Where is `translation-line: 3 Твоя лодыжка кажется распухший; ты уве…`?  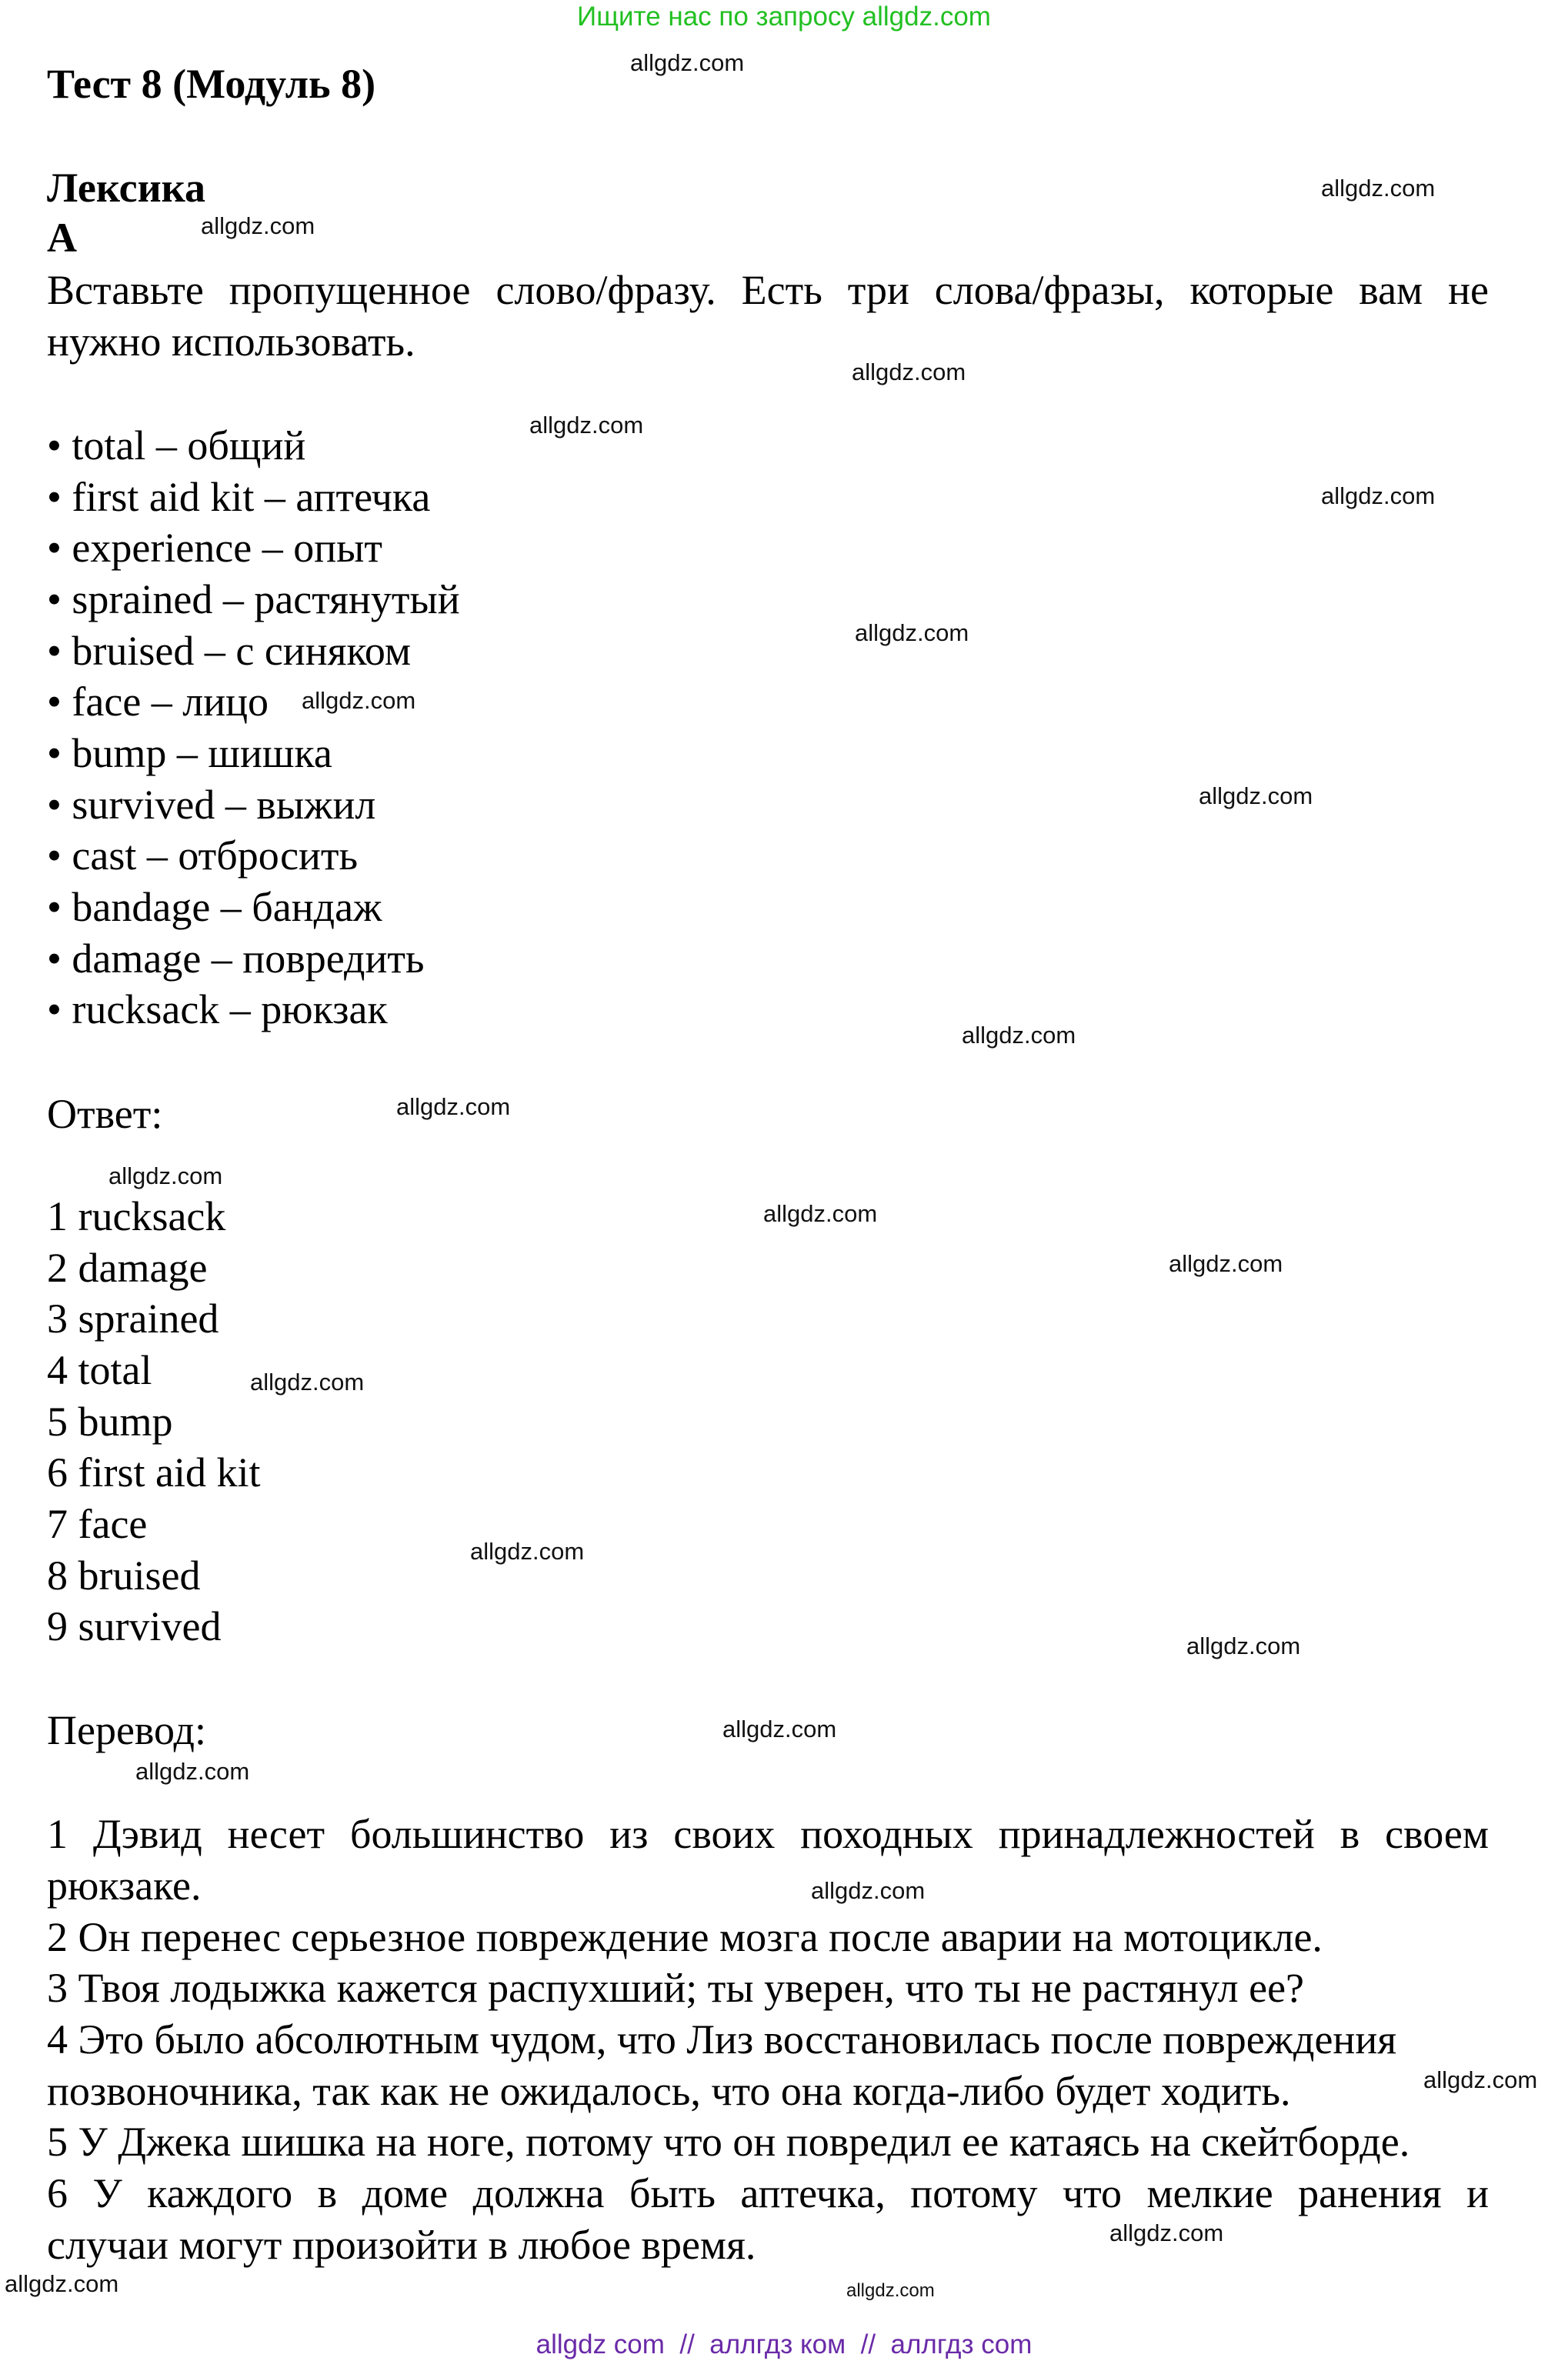 translation-line: 3 Твоя лодыжка кажется распухший; ты уве… is located at coordinates (676, 1988).